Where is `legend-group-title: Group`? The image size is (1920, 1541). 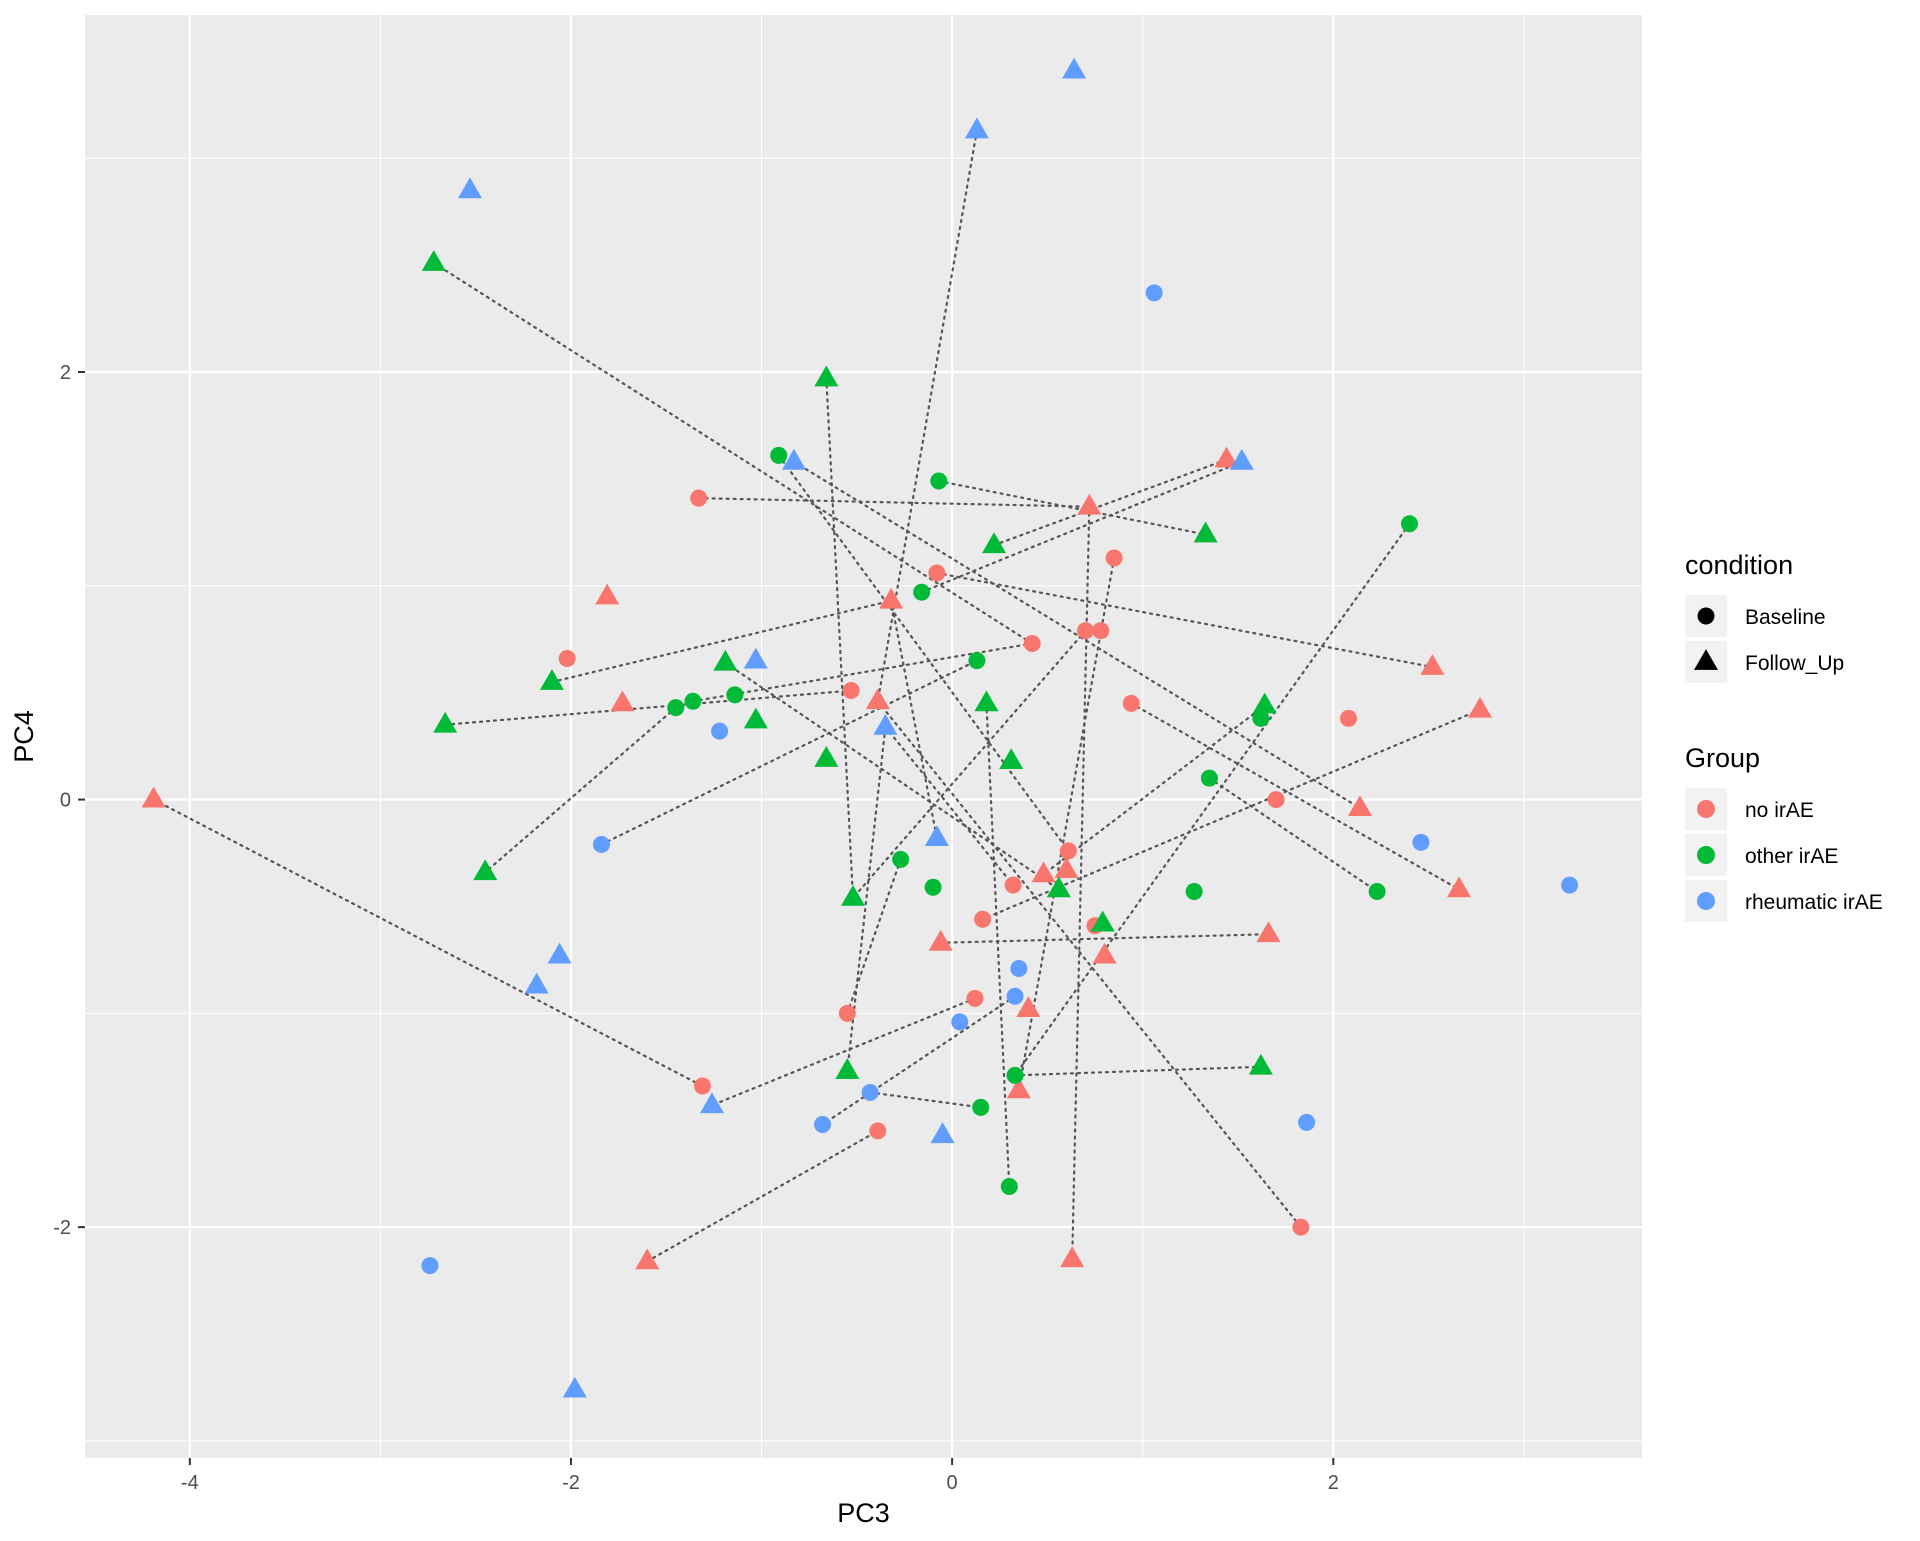 legend-group-title: Group is located at coordinates (1722, 758).